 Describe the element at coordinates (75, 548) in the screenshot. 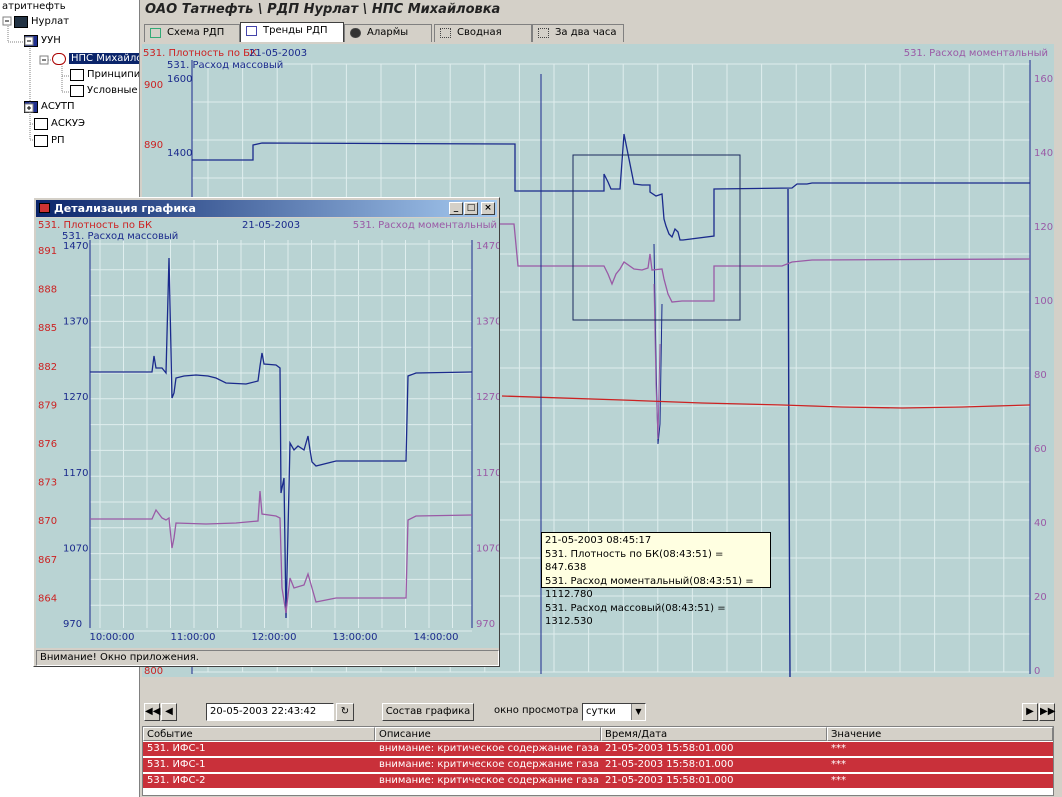

I see `y-blue-tick: 1070` at that location.